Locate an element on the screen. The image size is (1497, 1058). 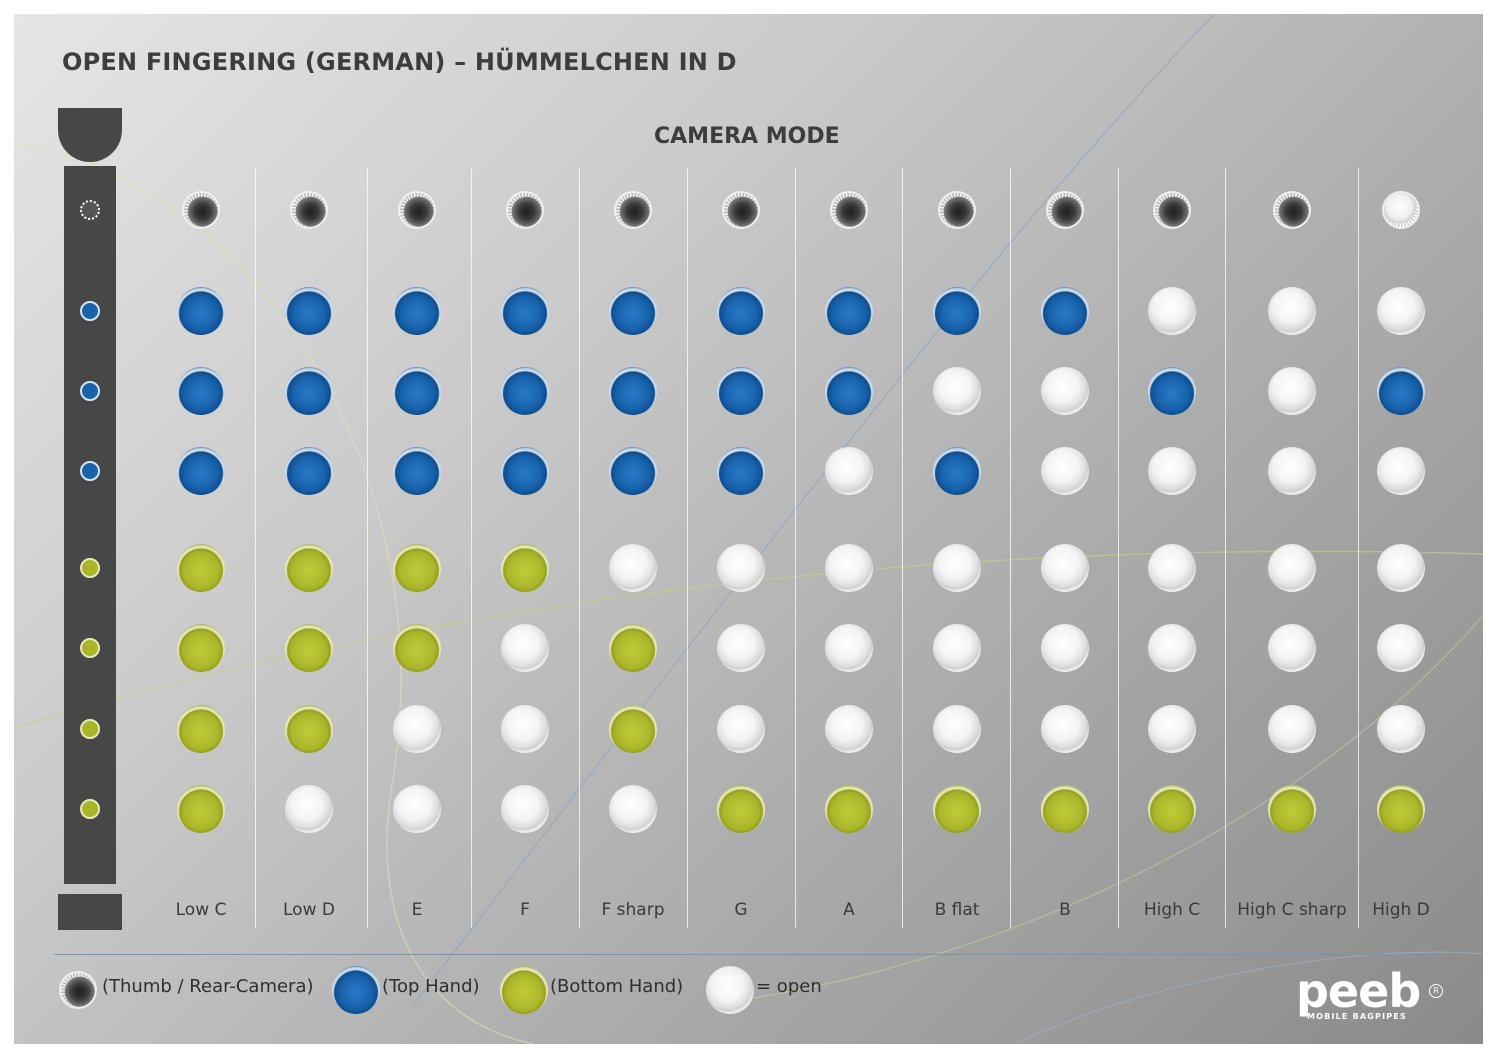
legend-thumb-label: (Thumb / Rear-Camera) is located at coordinates (208, 986).